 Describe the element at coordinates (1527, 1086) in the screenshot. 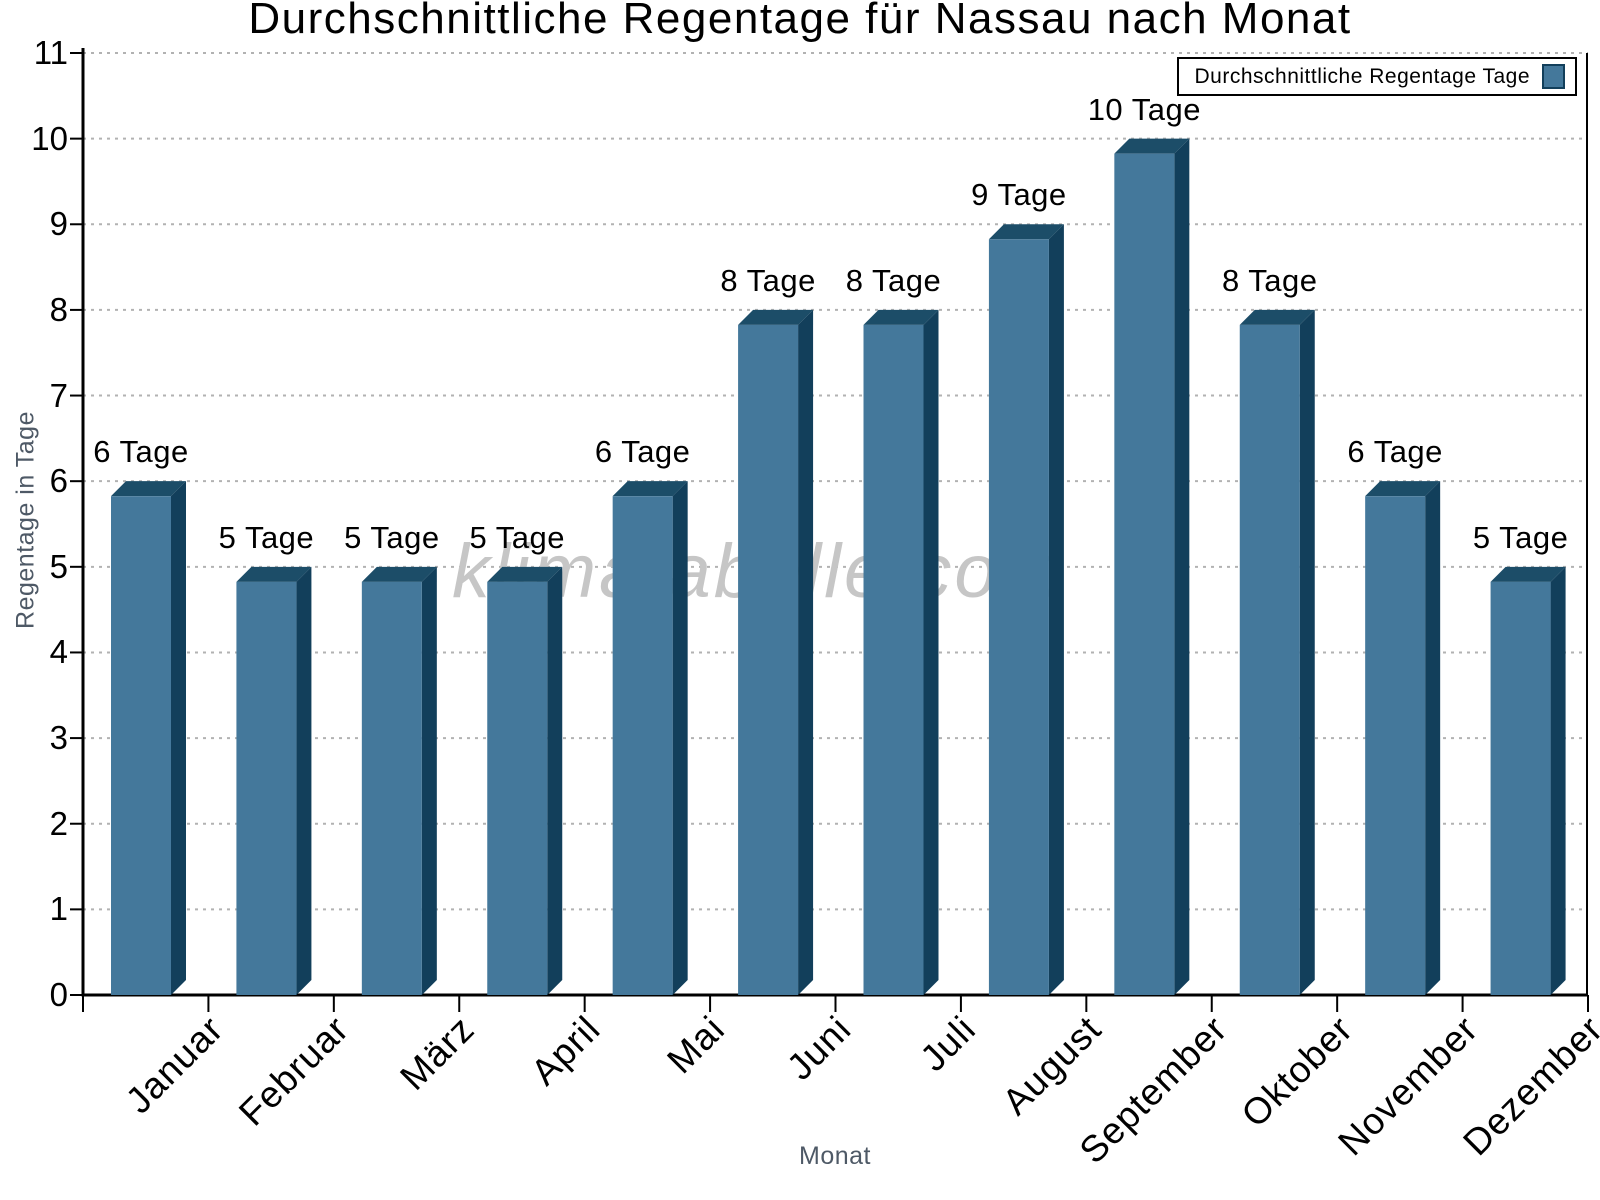

I see `x-tick-label: Dezember` at that location.